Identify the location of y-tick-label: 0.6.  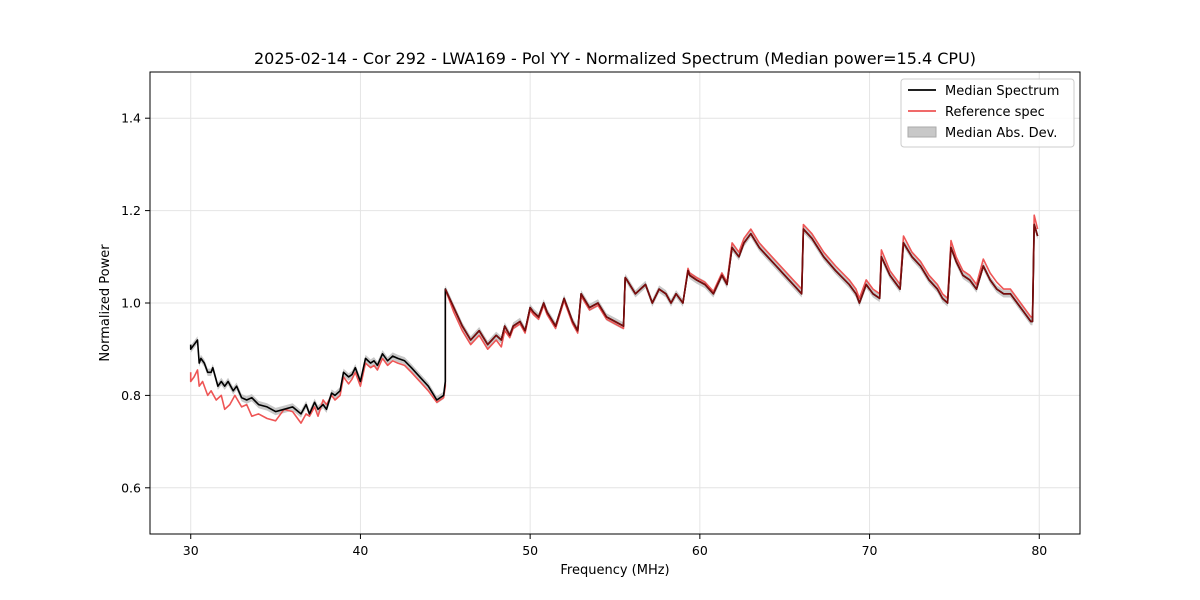
(131, 487).